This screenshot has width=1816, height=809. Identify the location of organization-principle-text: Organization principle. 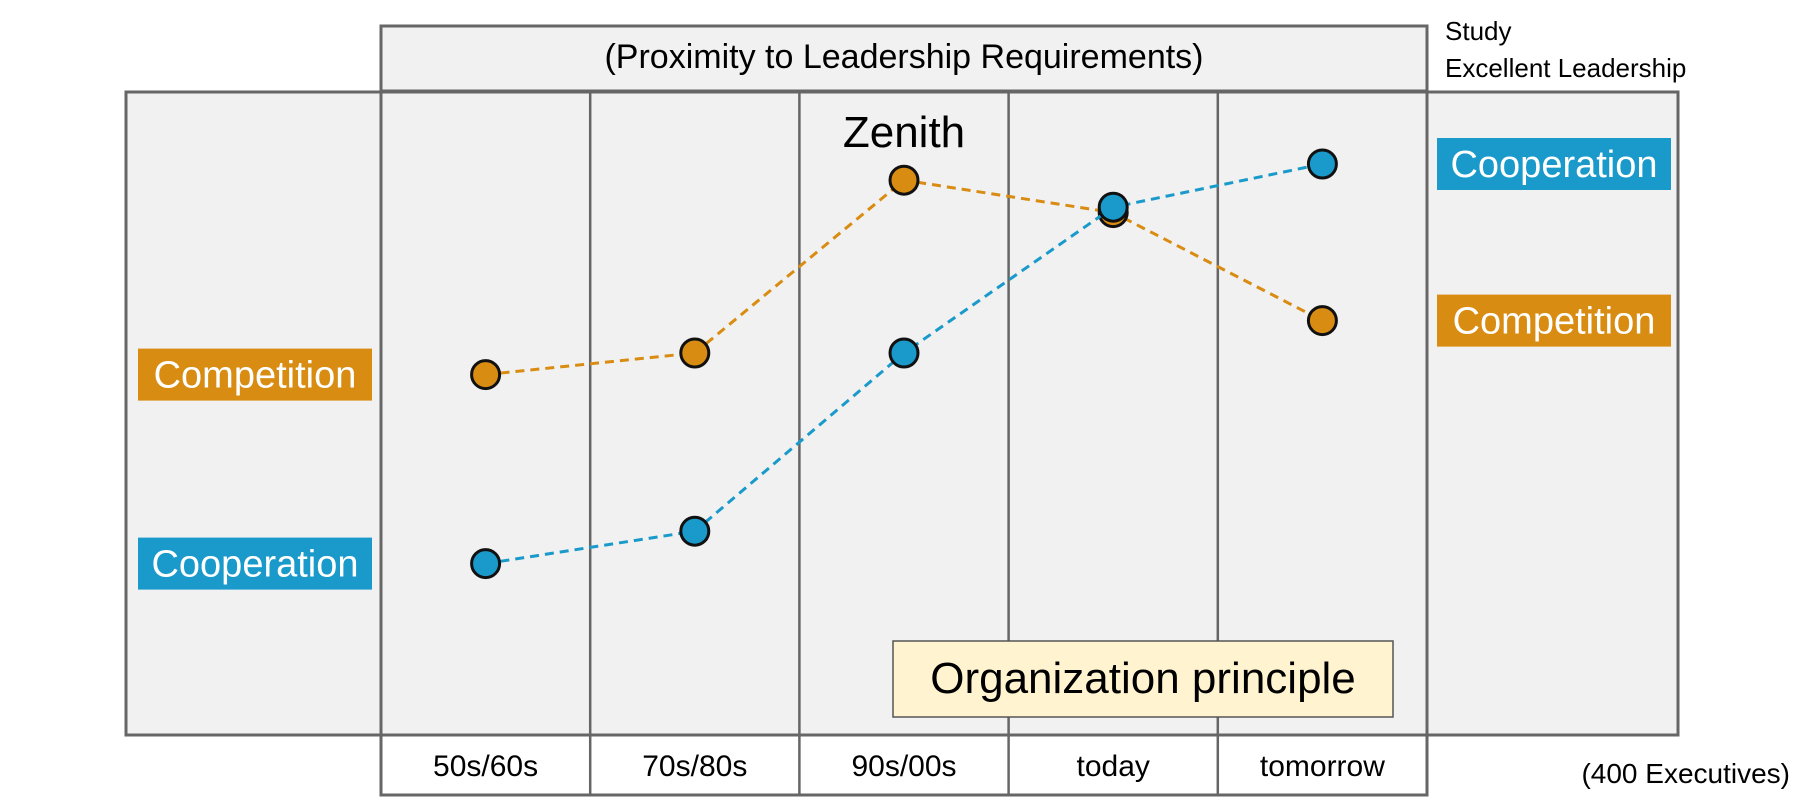
(1143, 678).